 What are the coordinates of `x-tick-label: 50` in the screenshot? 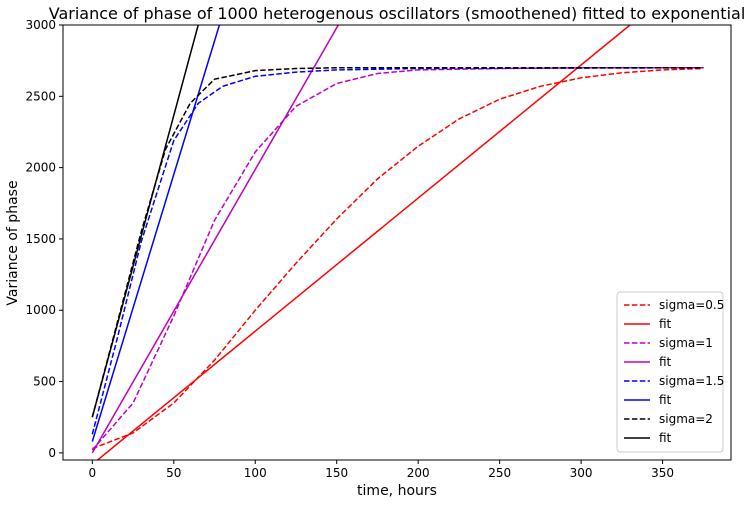 It's located at (173, 473).